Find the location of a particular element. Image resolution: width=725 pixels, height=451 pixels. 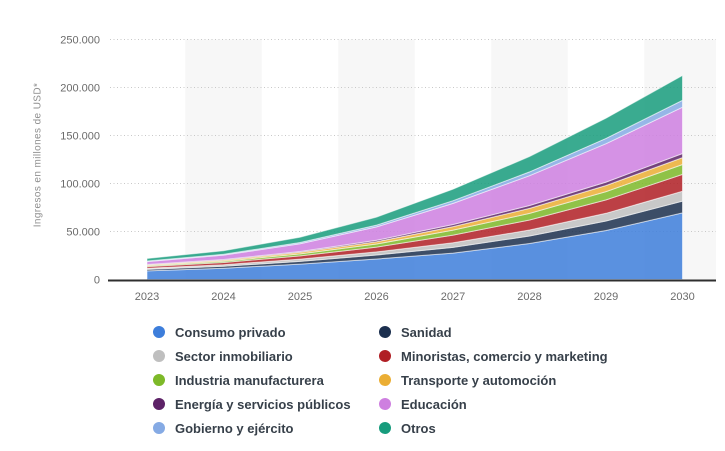

x-tick-label-2030: 2030 is located at coordinates (682, 297).